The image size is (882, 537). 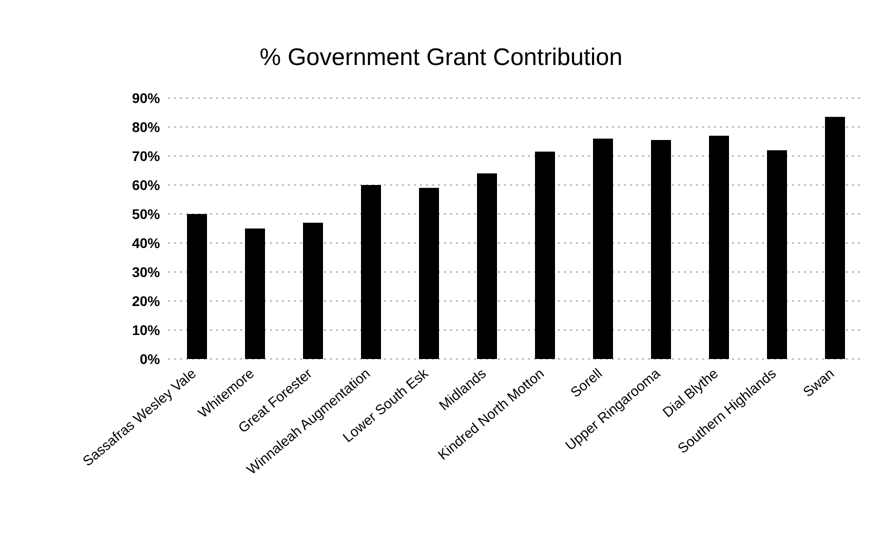 I want to click on y-tick-label: 0%, so click(x=150, y=358).